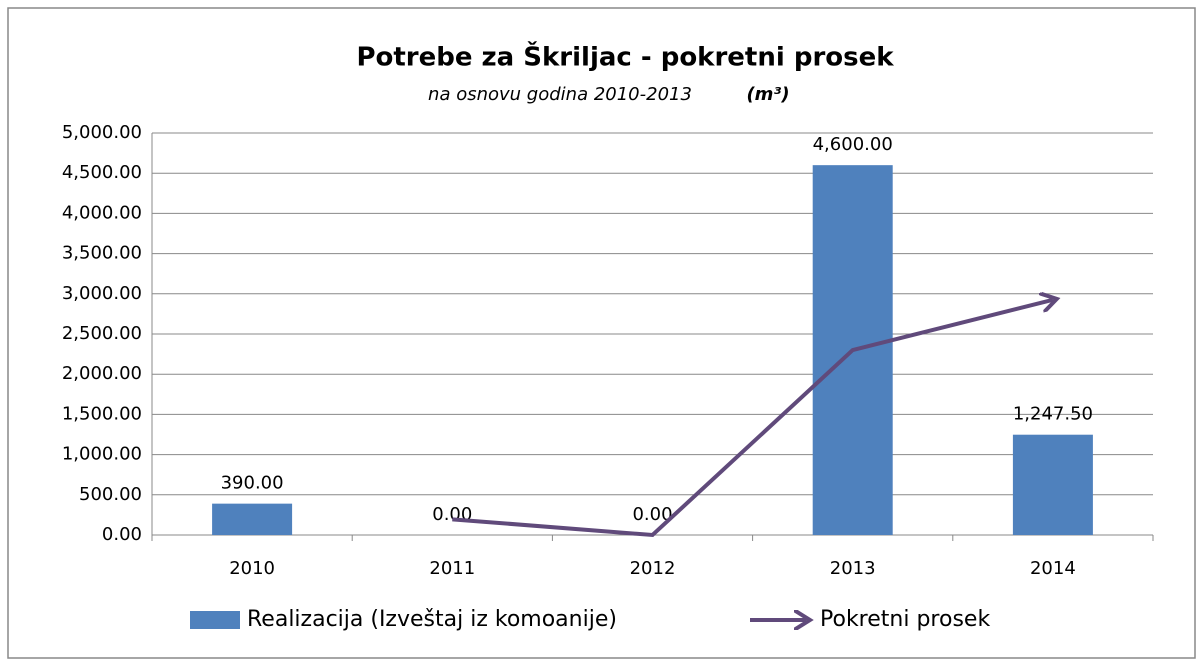 The image size is (1203, 666). What do you see at coordinates (102, 333) in the screenshot?
I see `y-tick-label: 2,500.00` at bounding box center [102, 333].